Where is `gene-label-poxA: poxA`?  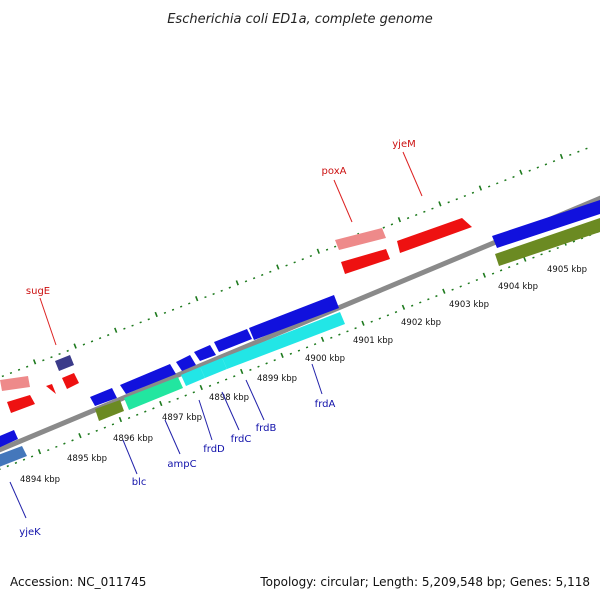 gene-label-poxA: poxA is located at coordinates (334, 171).